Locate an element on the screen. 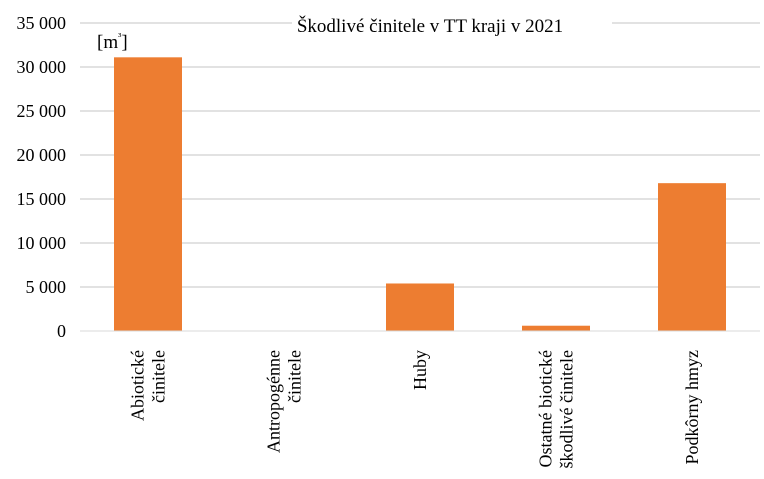 The height and width of the screenshot is (479, 764). x-category-label: Abiotické is located at coordinates (138, 385).